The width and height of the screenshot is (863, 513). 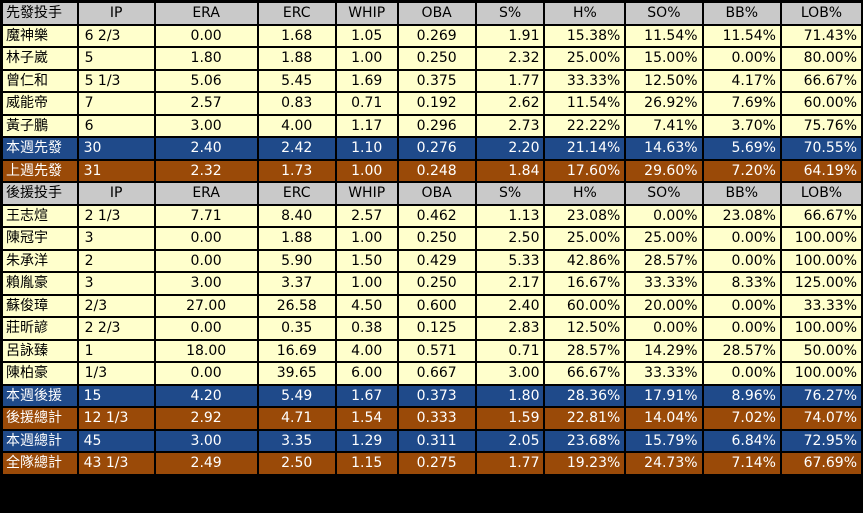 I want to click on stat-cell: 0.38, so click(x=366, y=328).